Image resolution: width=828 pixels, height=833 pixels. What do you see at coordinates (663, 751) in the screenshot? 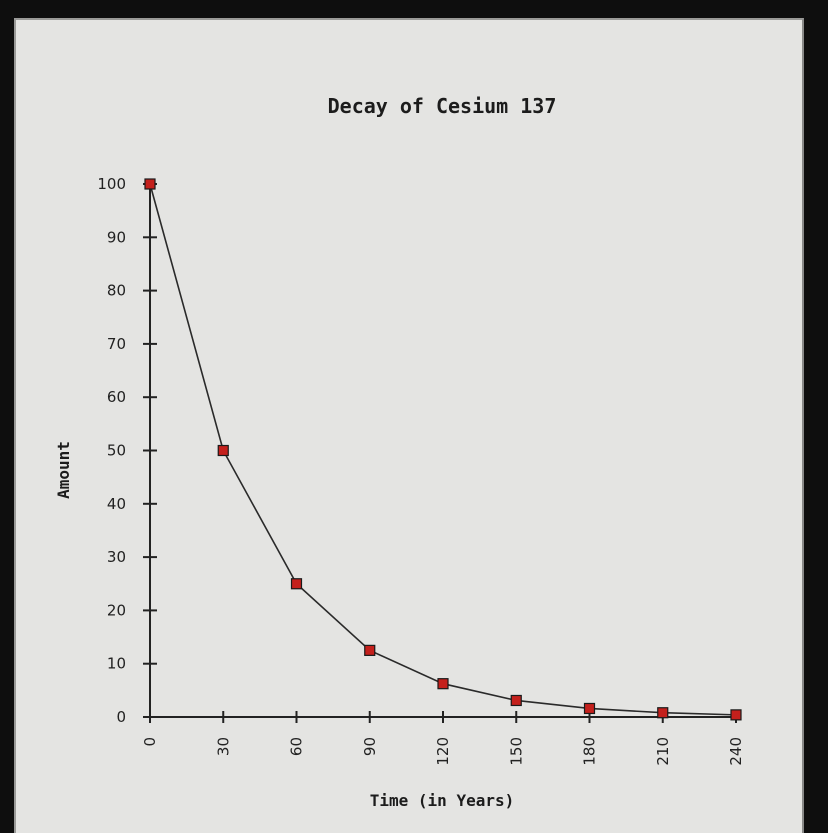
I see `x-tick-label: 210` at bounding box center [663, 751].